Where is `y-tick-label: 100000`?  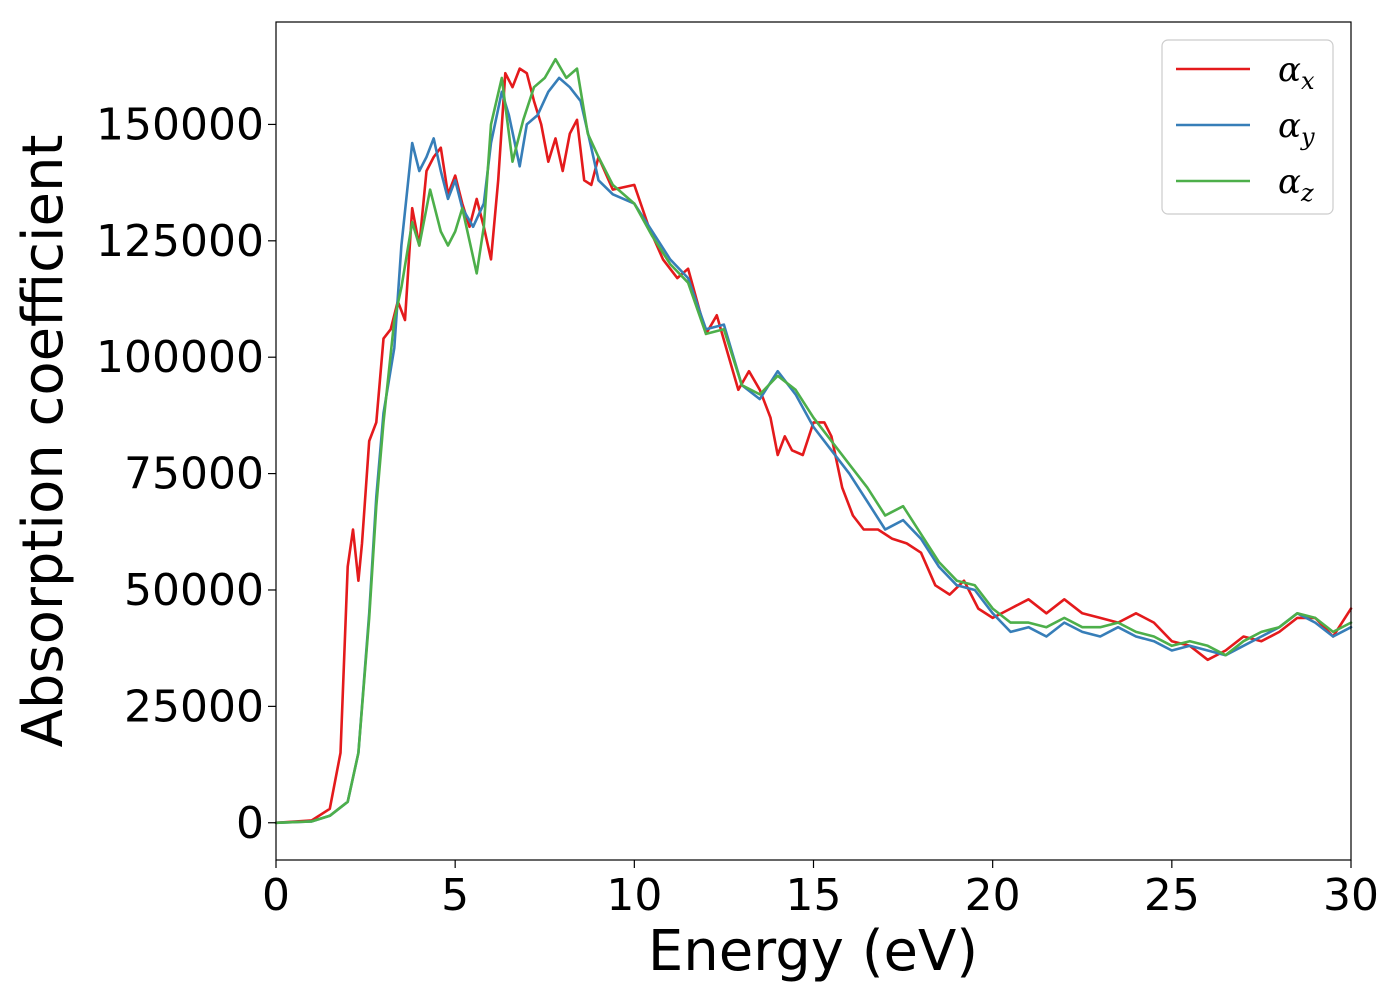 y-tick-label: 100000 is located at coordinates (180, 357).